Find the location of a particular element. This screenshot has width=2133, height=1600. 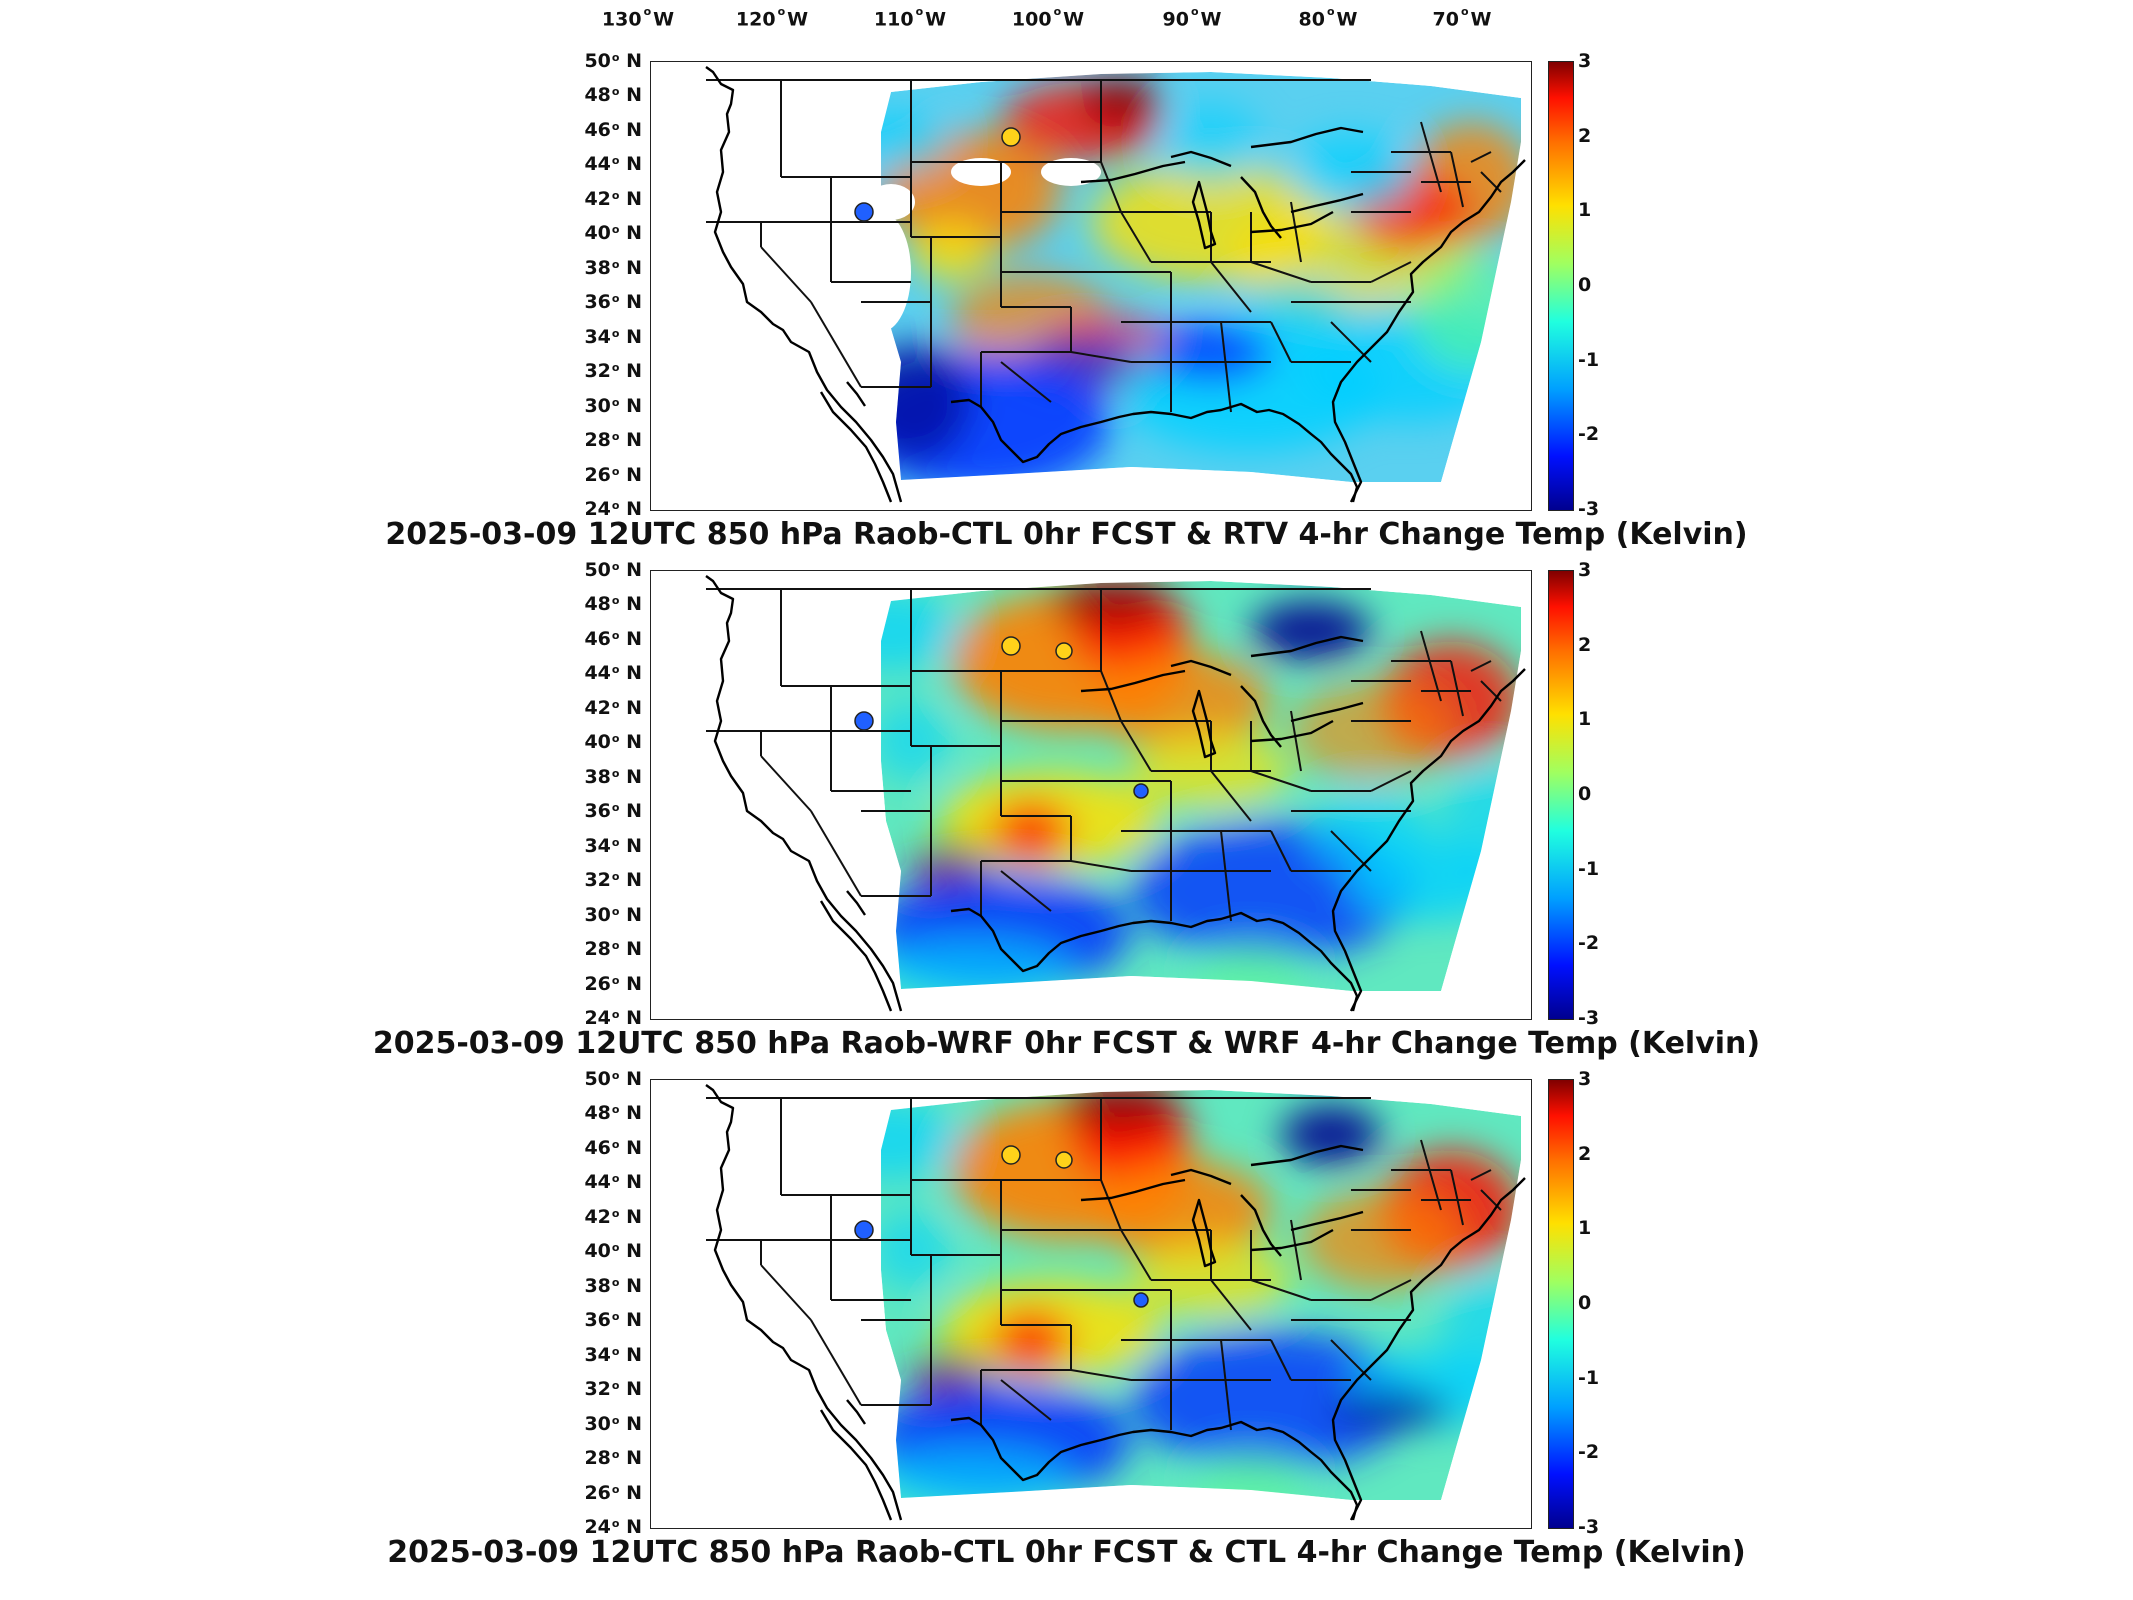

lat-tick-label: 46o N is located at coordinates (613, 129).